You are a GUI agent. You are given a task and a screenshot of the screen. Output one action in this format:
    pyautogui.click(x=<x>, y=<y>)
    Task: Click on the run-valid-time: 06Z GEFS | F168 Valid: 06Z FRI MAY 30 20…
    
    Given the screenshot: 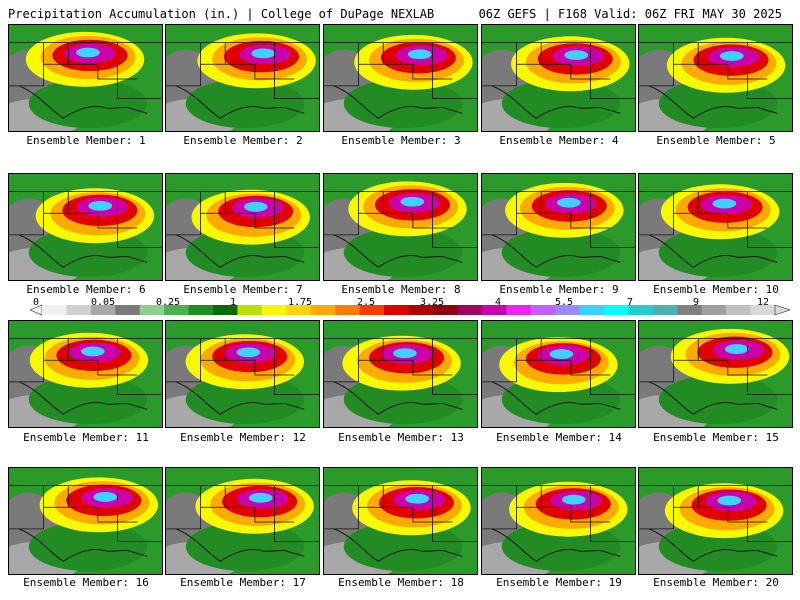 What is the action you would take?
    pyautogui.click(x=630, y=14)
    